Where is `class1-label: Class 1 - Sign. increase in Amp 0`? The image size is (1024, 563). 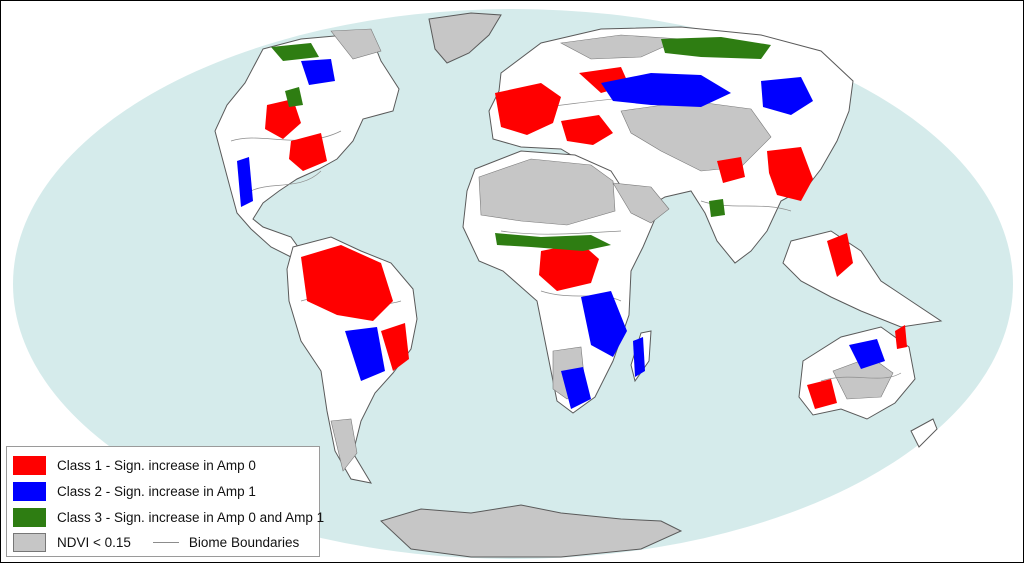
class1-label: Class 1 - Sign. increase in Amp 0 is located at coordinates (156, 465).